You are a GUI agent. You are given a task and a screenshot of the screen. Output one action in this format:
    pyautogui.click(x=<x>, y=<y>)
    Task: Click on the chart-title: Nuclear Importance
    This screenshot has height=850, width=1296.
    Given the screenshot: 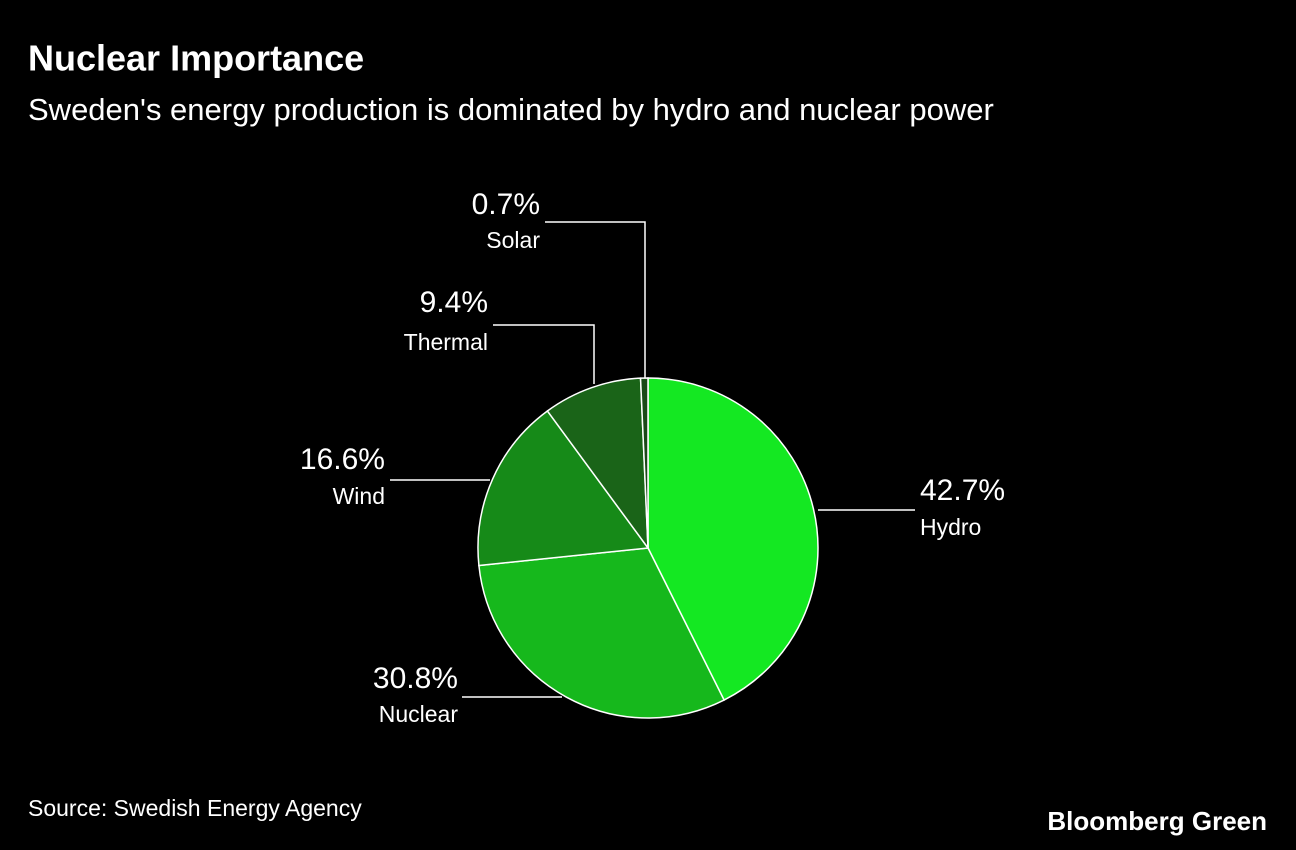 What is the action you would take?
    pyautogui.click(x=196, y=58)
    